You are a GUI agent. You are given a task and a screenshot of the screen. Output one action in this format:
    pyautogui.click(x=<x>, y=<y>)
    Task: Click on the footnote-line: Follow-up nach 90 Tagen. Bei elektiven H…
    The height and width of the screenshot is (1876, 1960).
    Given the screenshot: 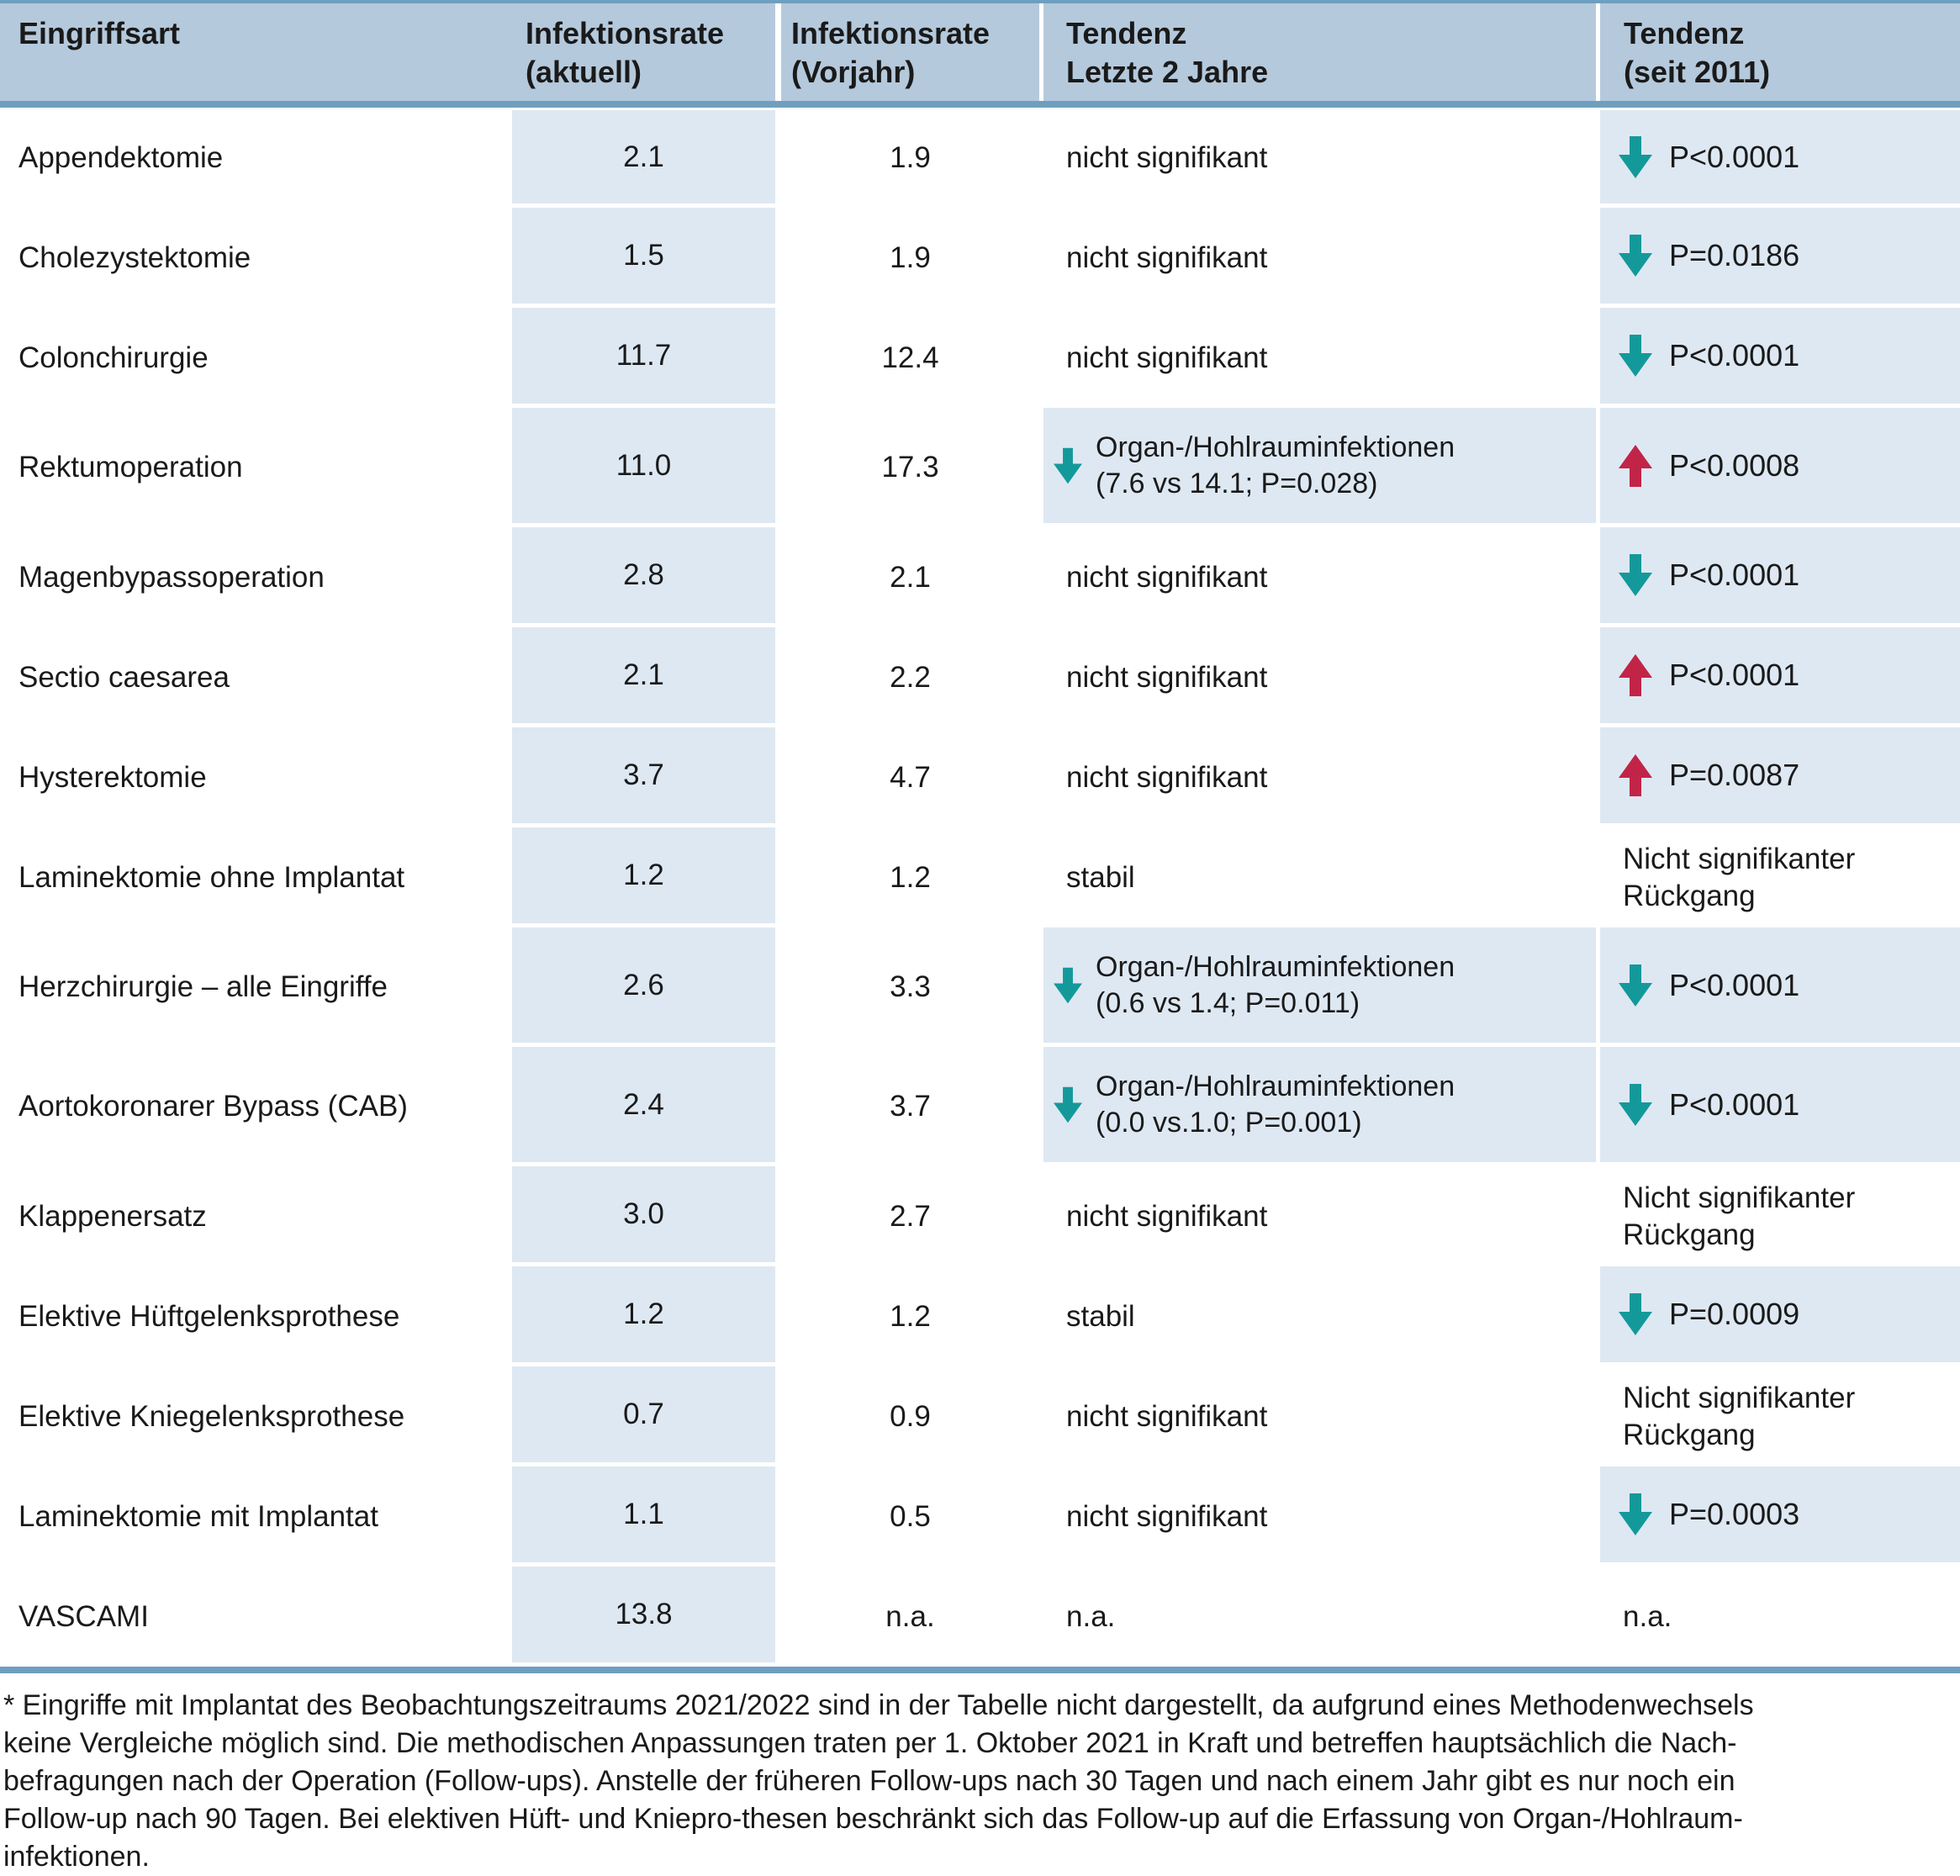 What is the action you would take?
    pyautogui.click(x=873, y=1819)
    